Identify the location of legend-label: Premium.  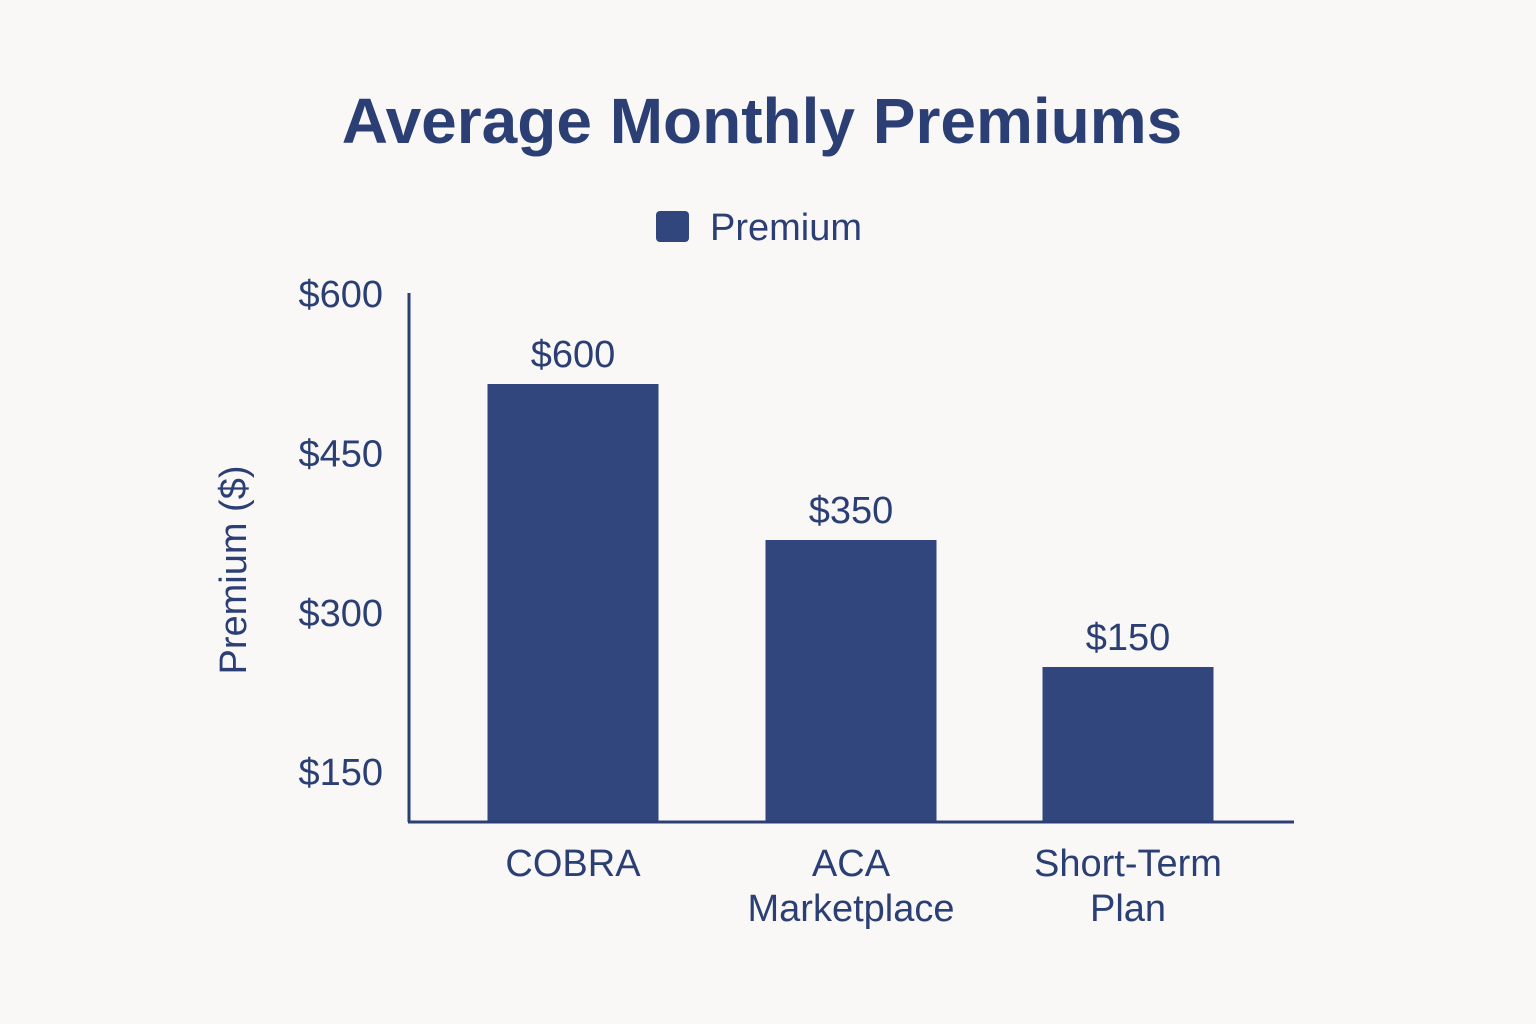
(786, 228).